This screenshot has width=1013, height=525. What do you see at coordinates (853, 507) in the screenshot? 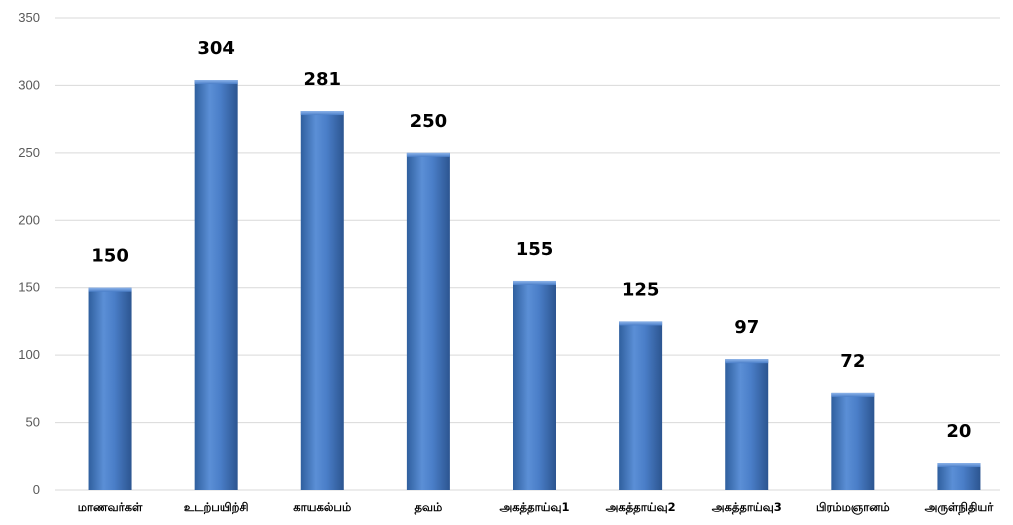
I see `category-label: பிரம்மஞானம்` at bounding box center [853, 507].